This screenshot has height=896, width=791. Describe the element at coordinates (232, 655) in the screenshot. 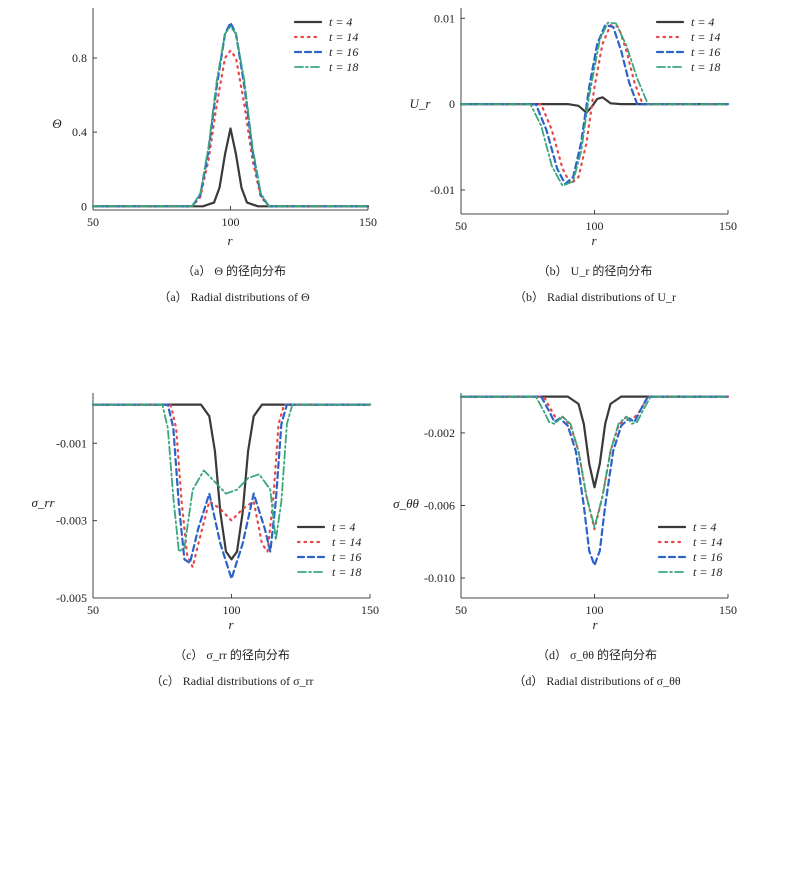

I see `caption-cn-c: （c） σ_rr 的径向分布` at that location.